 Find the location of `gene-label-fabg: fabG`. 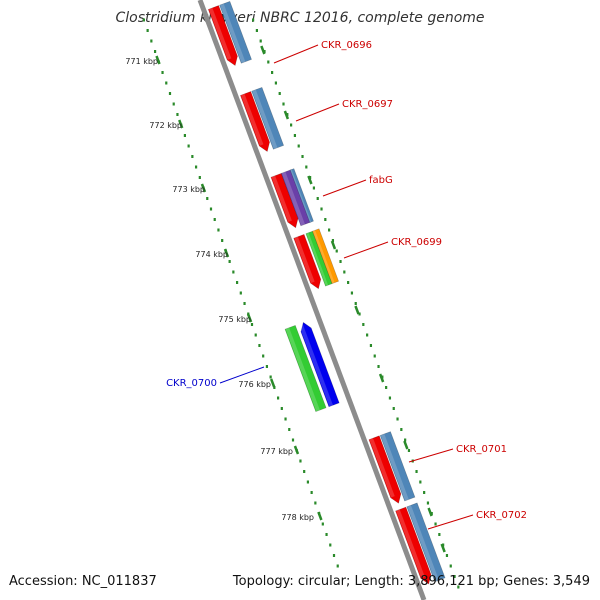

gene-label-fabg: fabG is located at coordinates (381, 180).